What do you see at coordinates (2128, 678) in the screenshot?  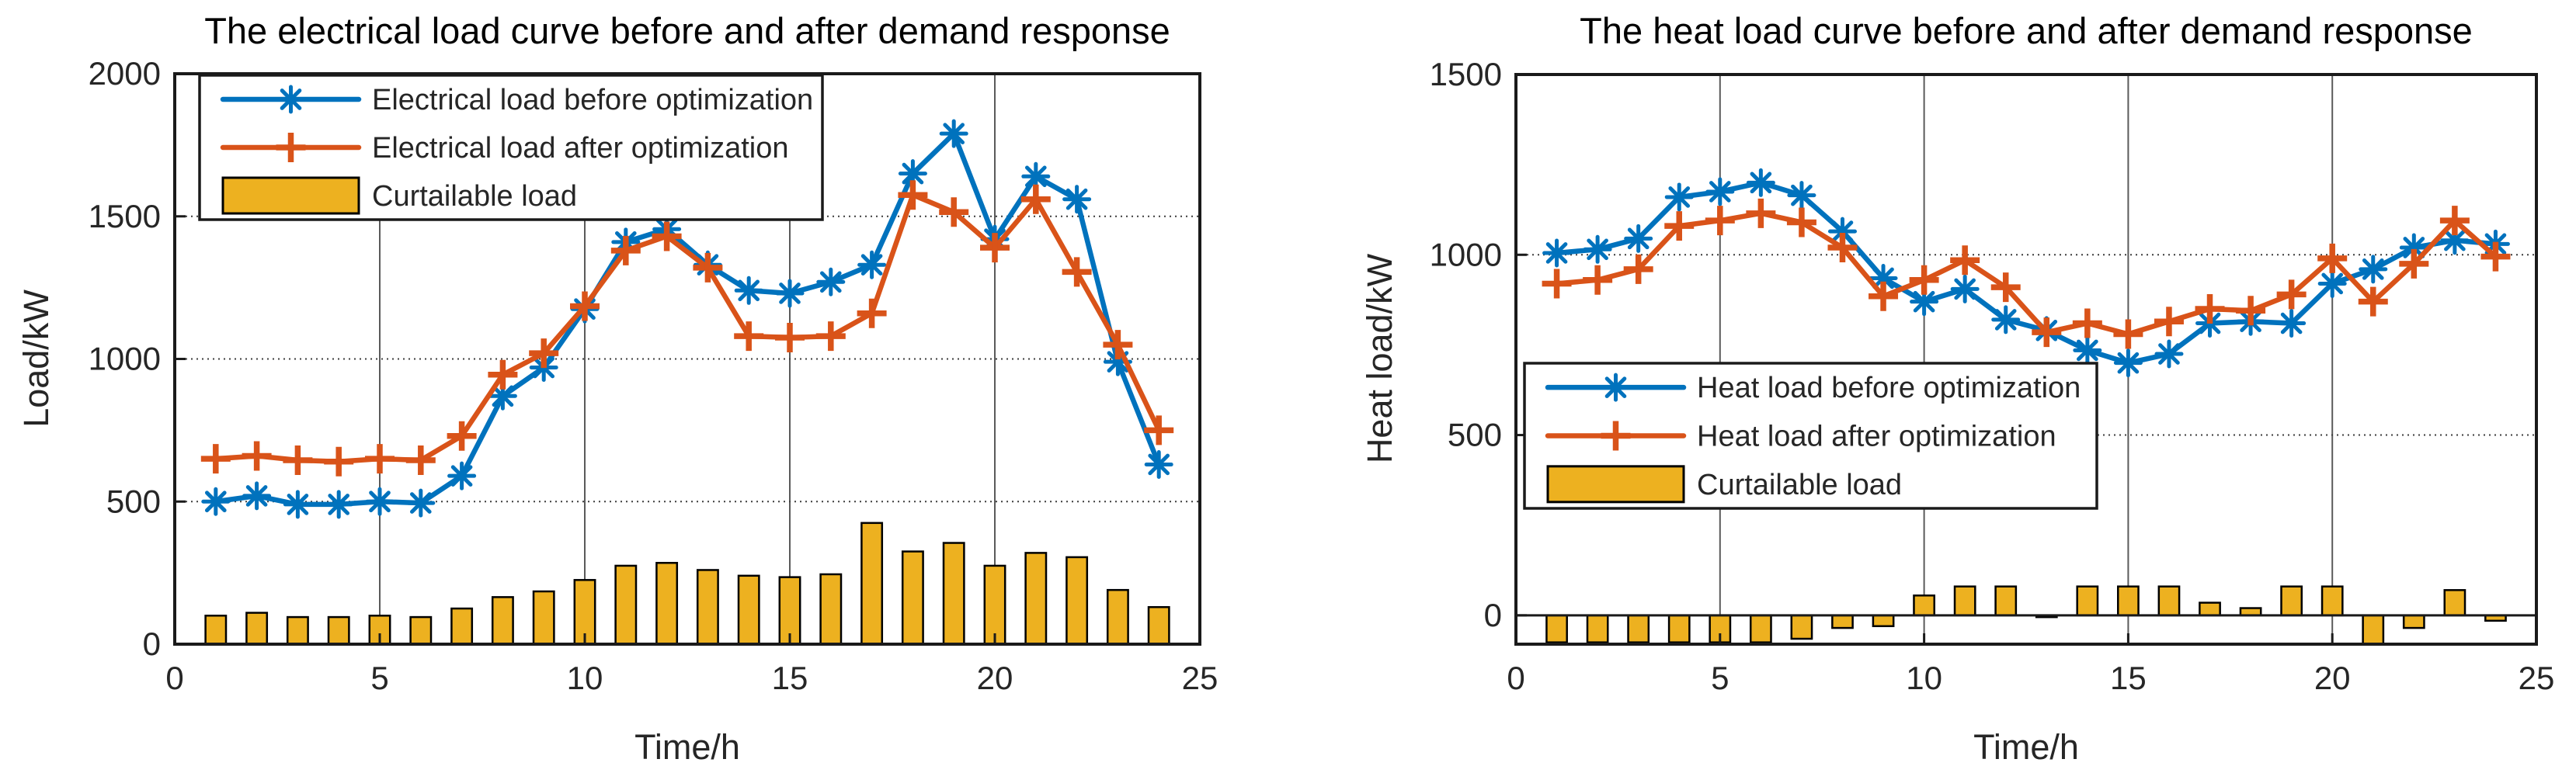 I see `x-tick-label: 15` at bounding box center [2128, 678].